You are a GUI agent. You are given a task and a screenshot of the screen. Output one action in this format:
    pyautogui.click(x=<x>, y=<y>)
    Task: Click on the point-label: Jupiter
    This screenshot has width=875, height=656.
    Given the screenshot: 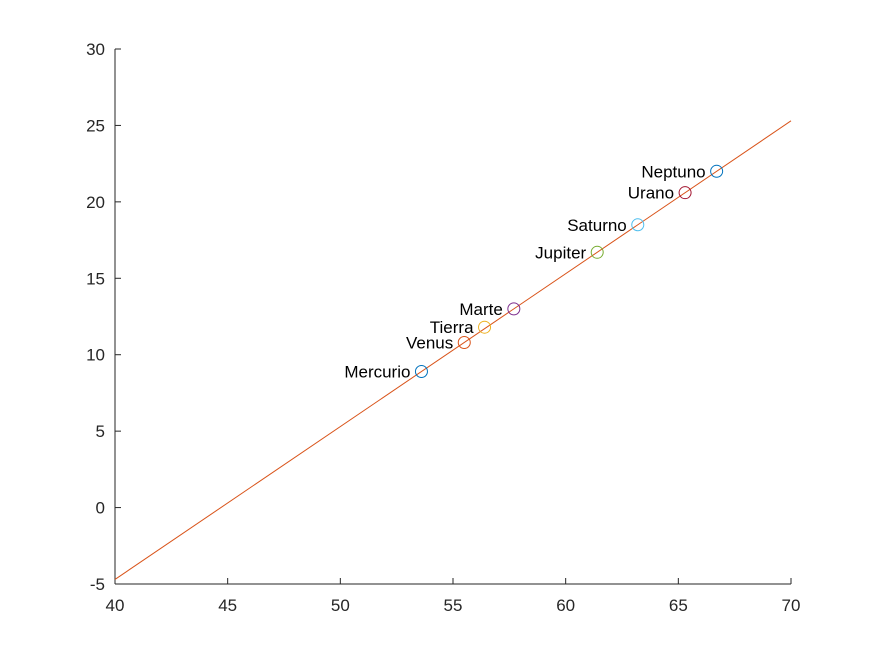 What is the action you would take?
    pyautogui.click(x=560, y=252)
    